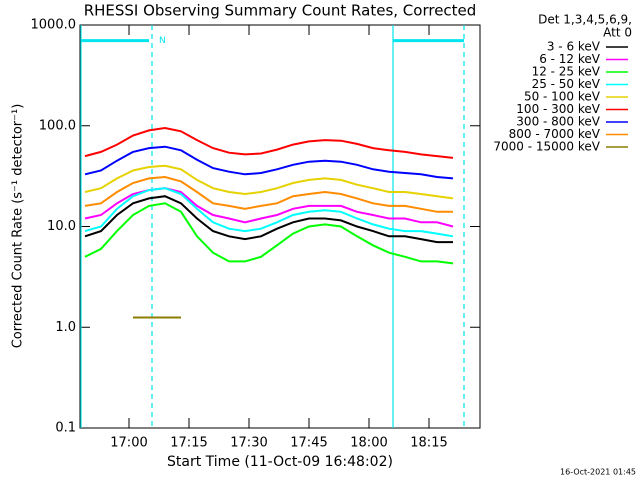 This screenshot has width=640, height=480. Describe the element at coordinates (585, 20) in the screenshot. I see `legend-title: Det 1,3,4,5,6,9,` at that location.